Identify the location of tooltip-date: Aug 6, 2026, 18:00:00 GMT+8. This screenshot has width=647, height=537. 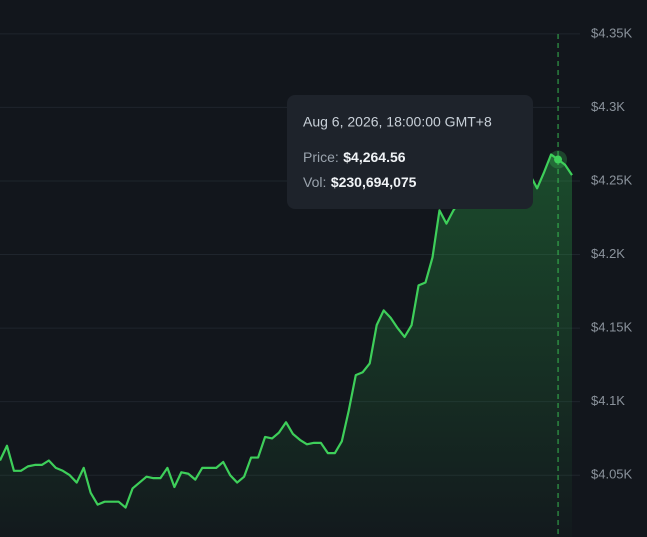
(397, 122).